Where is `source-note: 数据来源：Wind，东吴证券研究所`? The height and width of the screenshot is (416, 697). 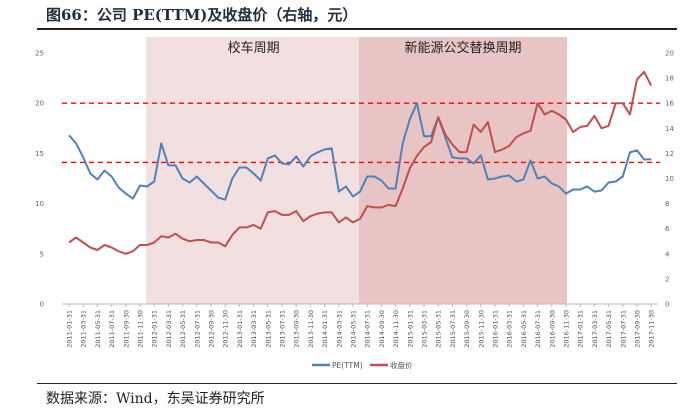 source-note: 数据来源：Wind，东吴证券研究所 is located at coordinates (155, 399).